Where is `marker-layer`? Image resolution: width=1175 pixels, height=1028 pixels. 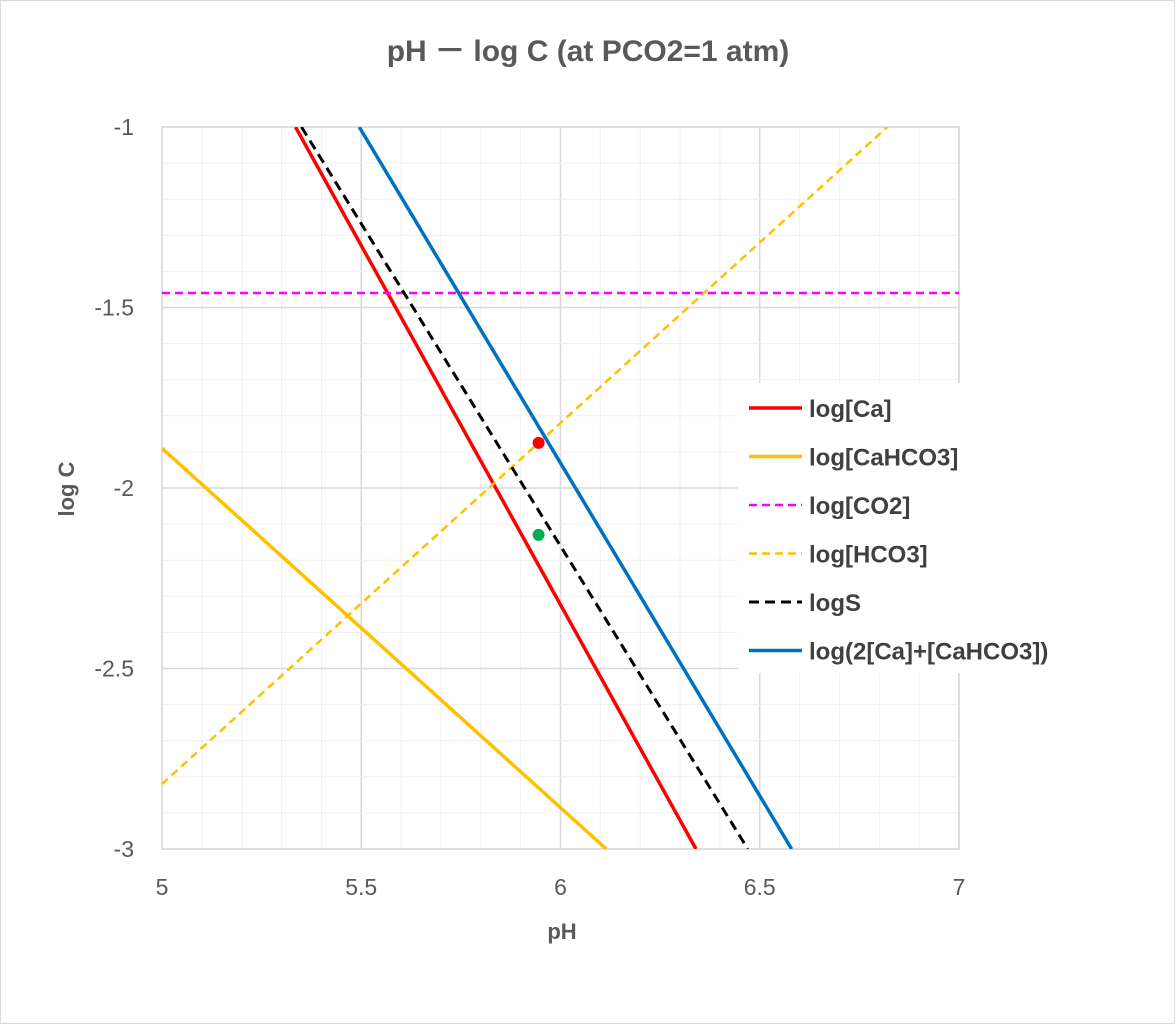 marker-layer is located at coordinates (538, 488).